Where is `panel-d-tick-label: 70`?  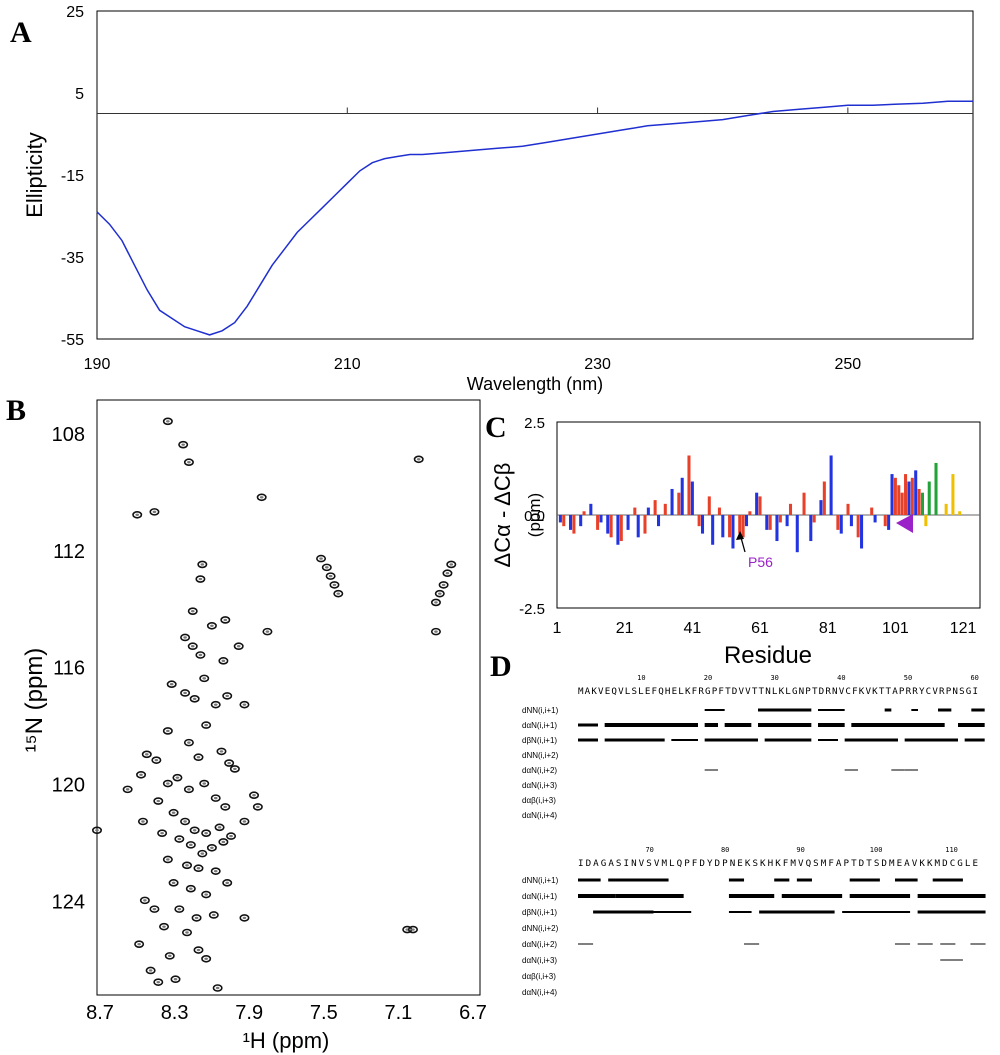 panel-d-tick-label: 70 is located at coordinates (649, 850).